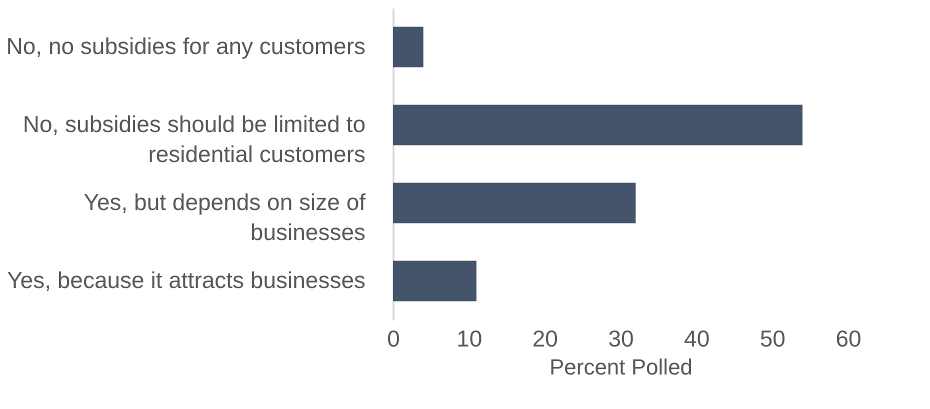 The width and height of the screenshot is (930, 409). I want to click on x-tick-label: 20, so click(545, 339).